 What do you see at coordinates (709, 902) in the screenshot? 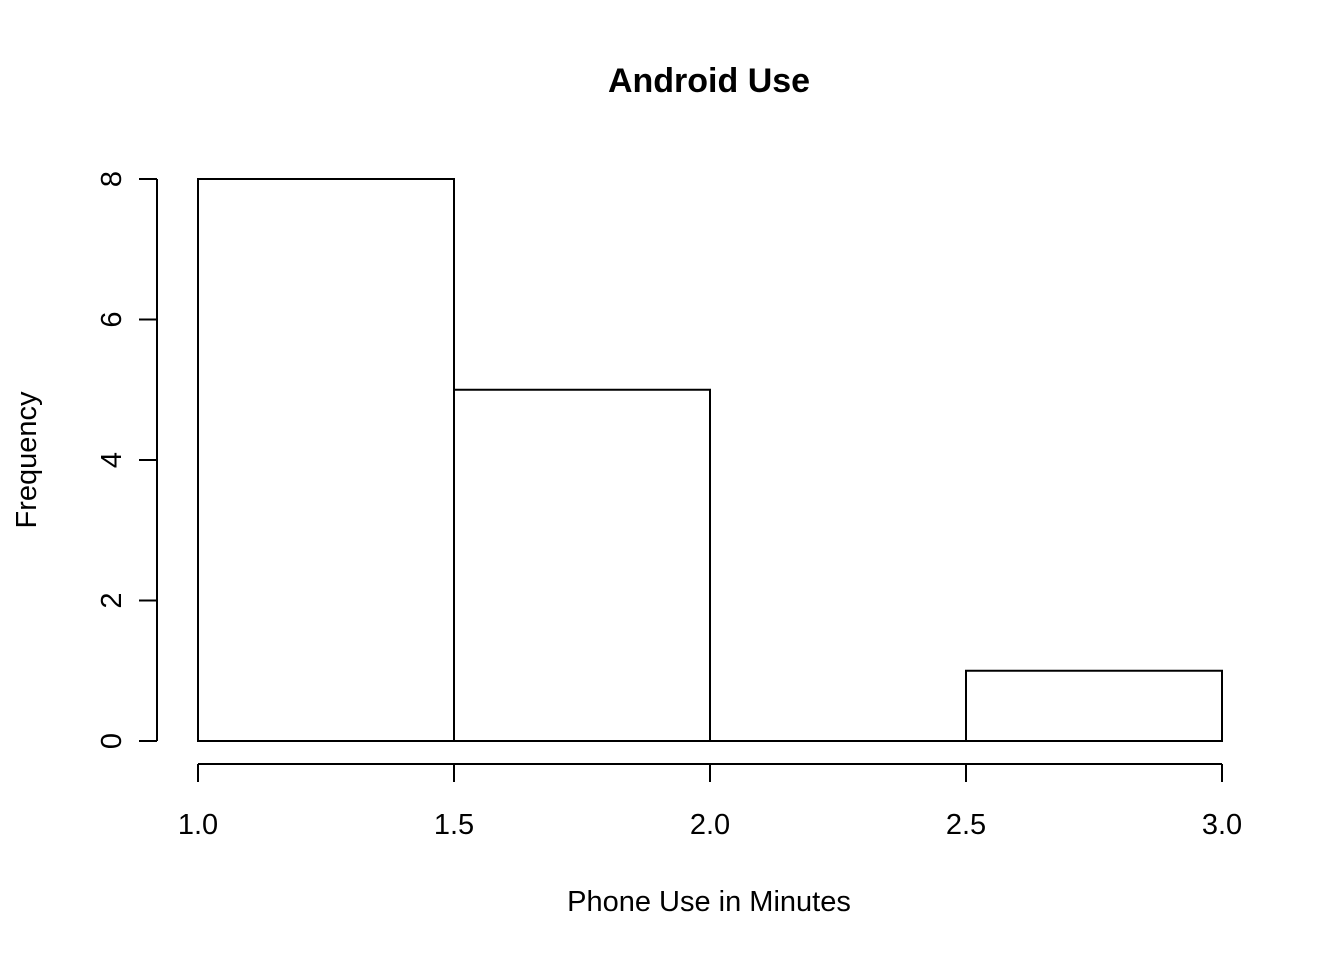
I see `x-axis-label: Phone Use in Minutes` at bounding box center [709, 902].